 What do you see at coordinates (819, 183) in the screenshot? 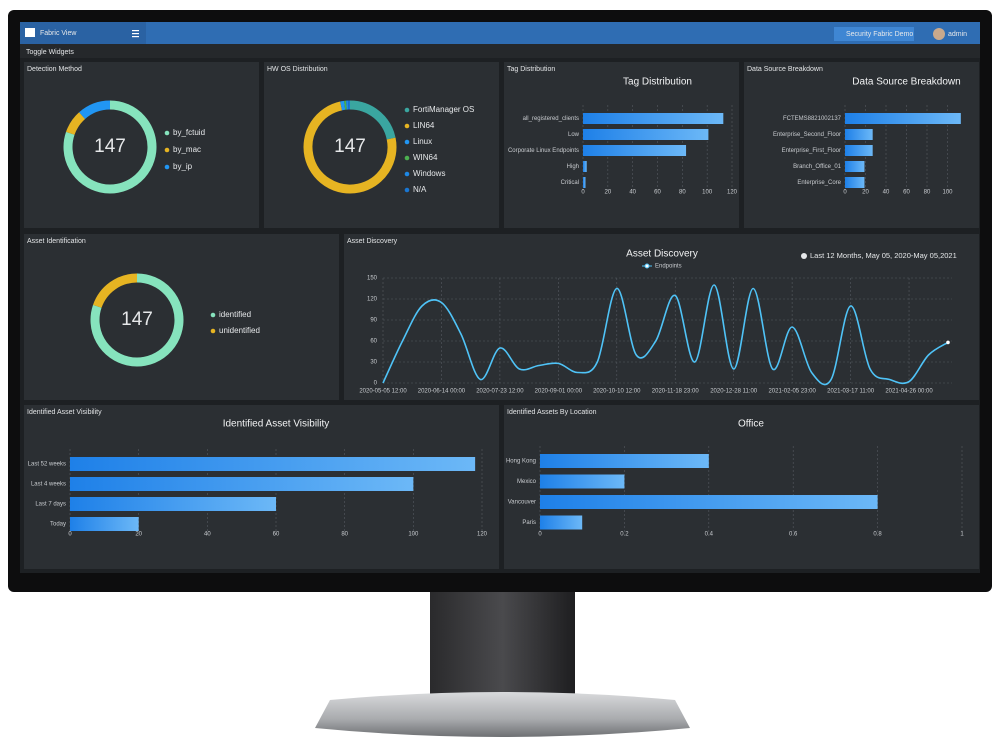
I see `y-tick-label: Enterprise_Core` at bounding box center [819, 183].